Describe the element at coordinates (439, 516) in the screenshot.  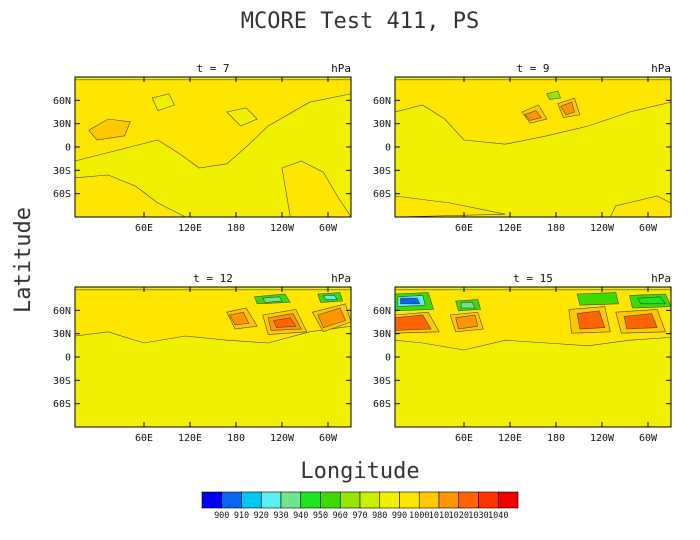
I see `colorbar-label: 1010` at that location.